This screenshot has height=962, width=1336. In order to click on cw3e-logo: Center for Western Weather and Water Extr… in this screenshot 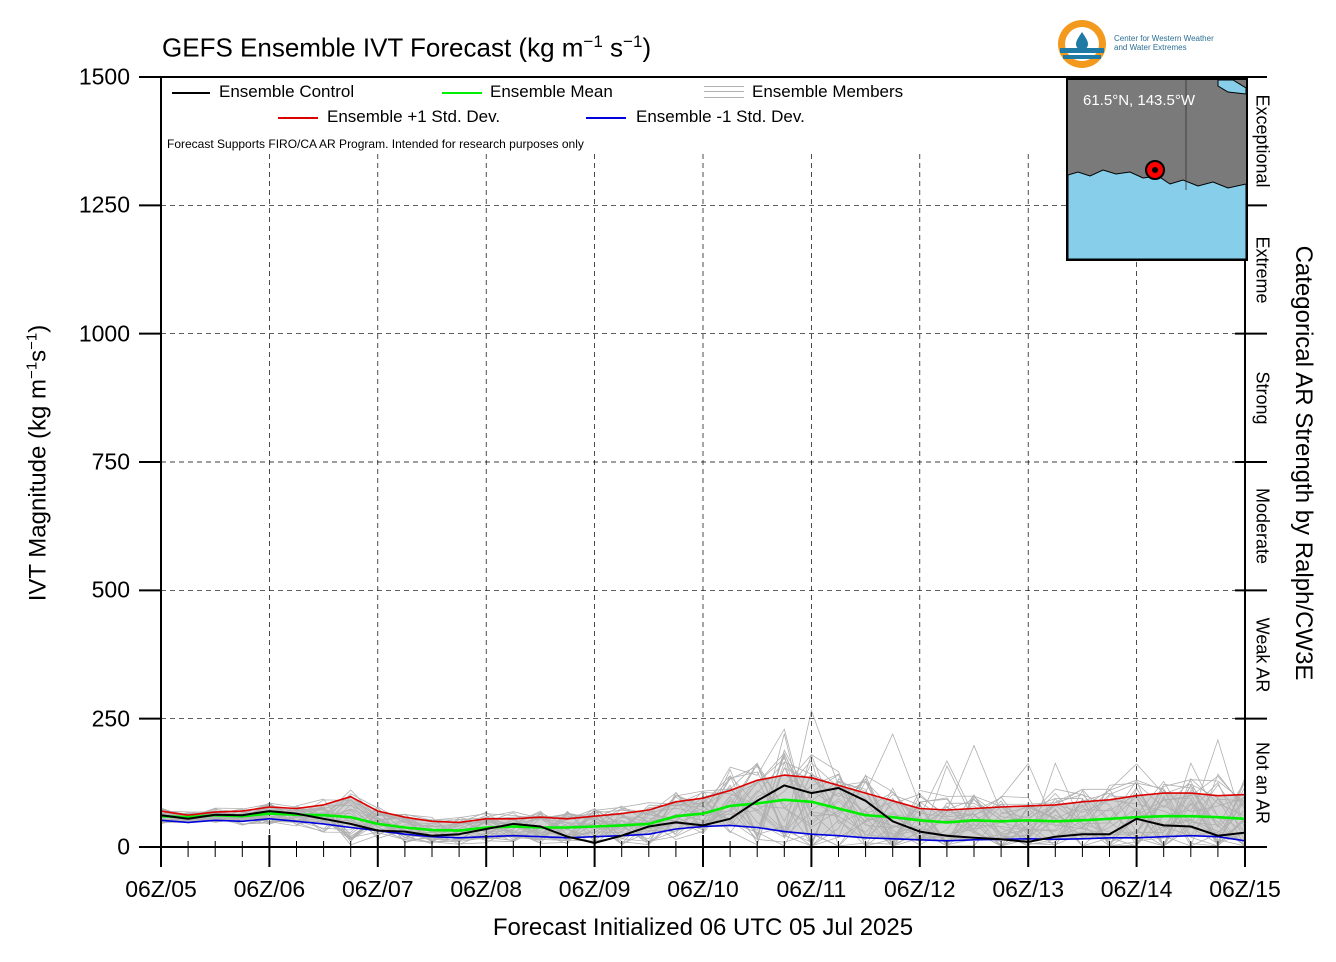, I will do `click(1151, 46)`.